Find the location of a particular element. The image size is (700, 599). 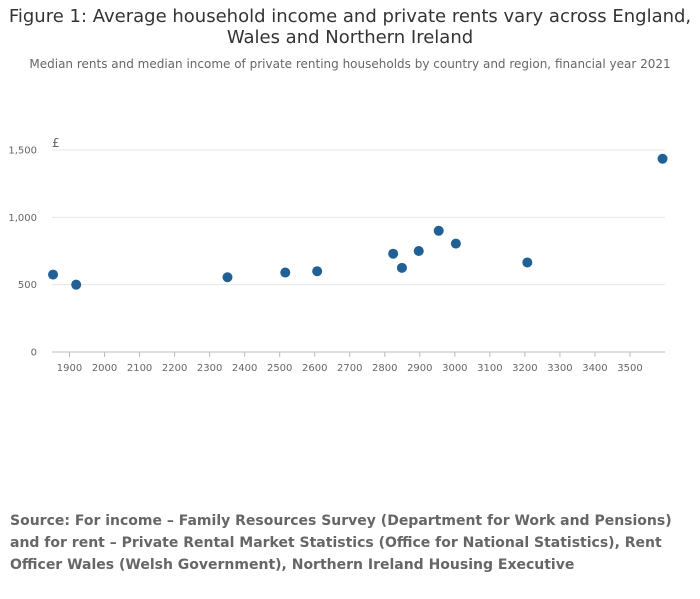

x-tick-label: 2900 is located at coordinates (419, 368).